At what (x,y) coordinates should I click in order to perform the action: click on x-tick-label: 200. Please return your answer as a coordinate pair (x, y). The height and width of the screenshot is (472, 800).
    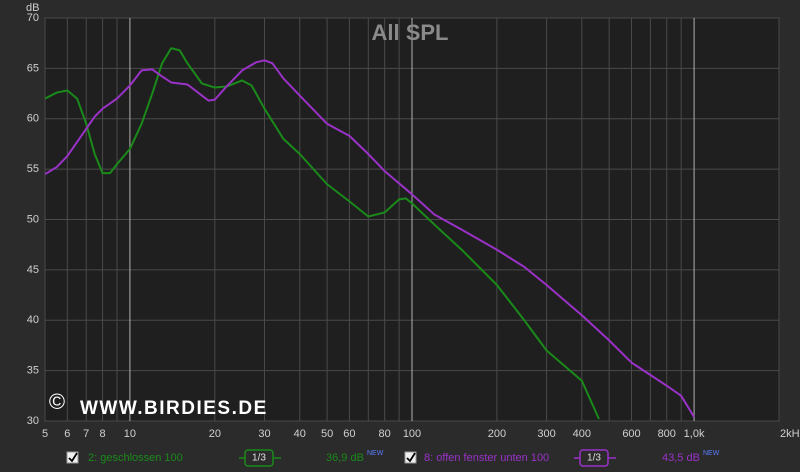
    Looking at the image, I should click on (497, 434).